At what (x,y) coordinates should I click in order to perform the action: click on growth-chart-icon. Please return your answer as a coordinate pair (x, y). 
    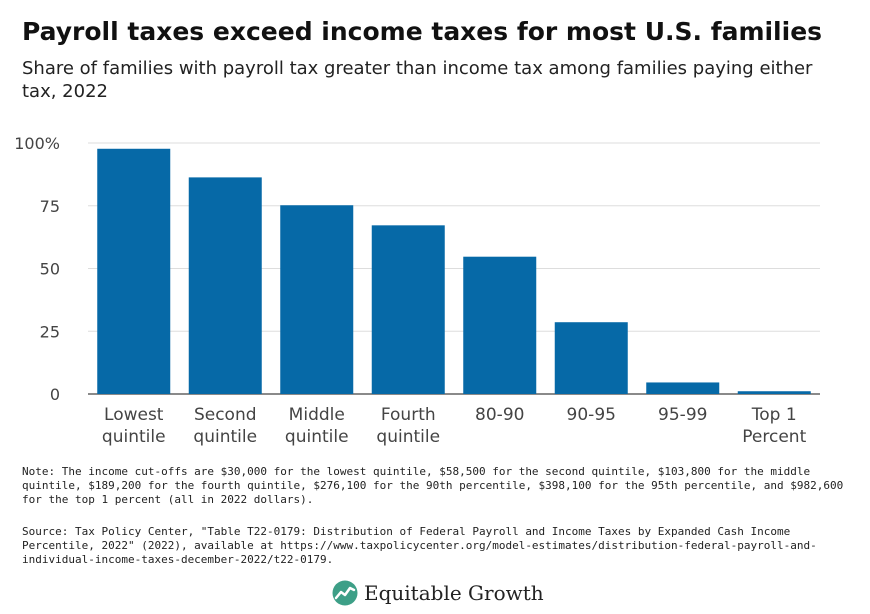
    Looking at the image, I should click on (345, 593).